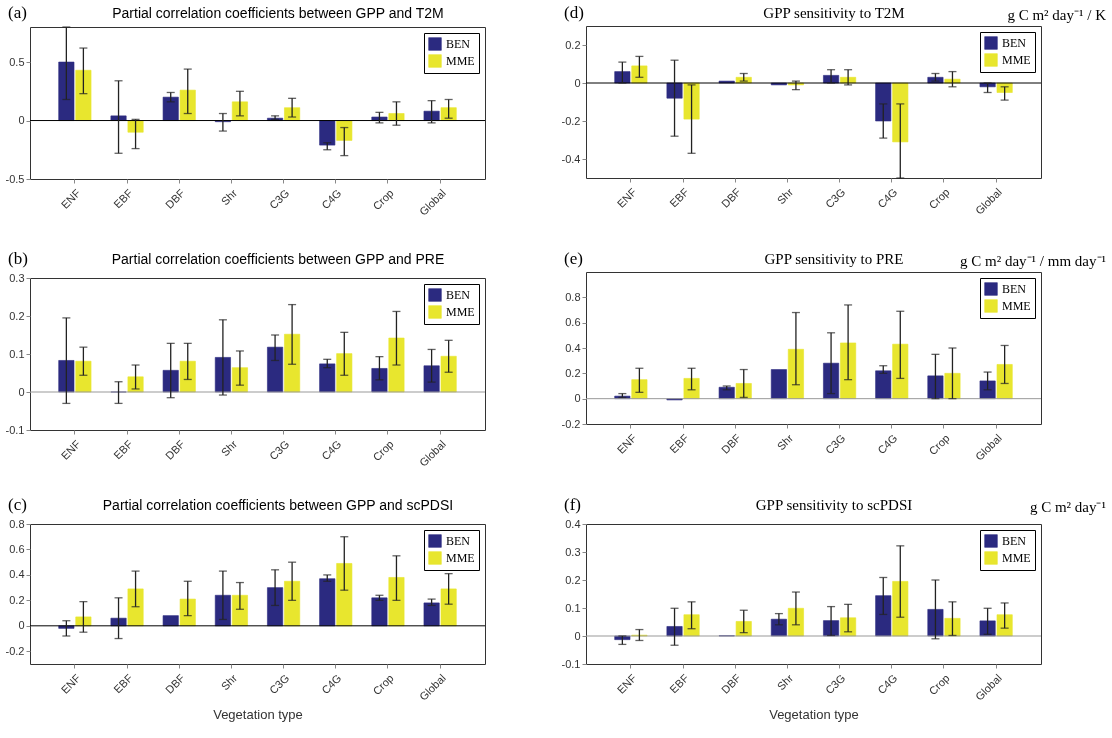 The width and height of the screenshot is (1112, 738). Describe the element at coordinates (834, 13) in the screenshot. I see `chart-title: GPP sensitivity to T2M` at that location.